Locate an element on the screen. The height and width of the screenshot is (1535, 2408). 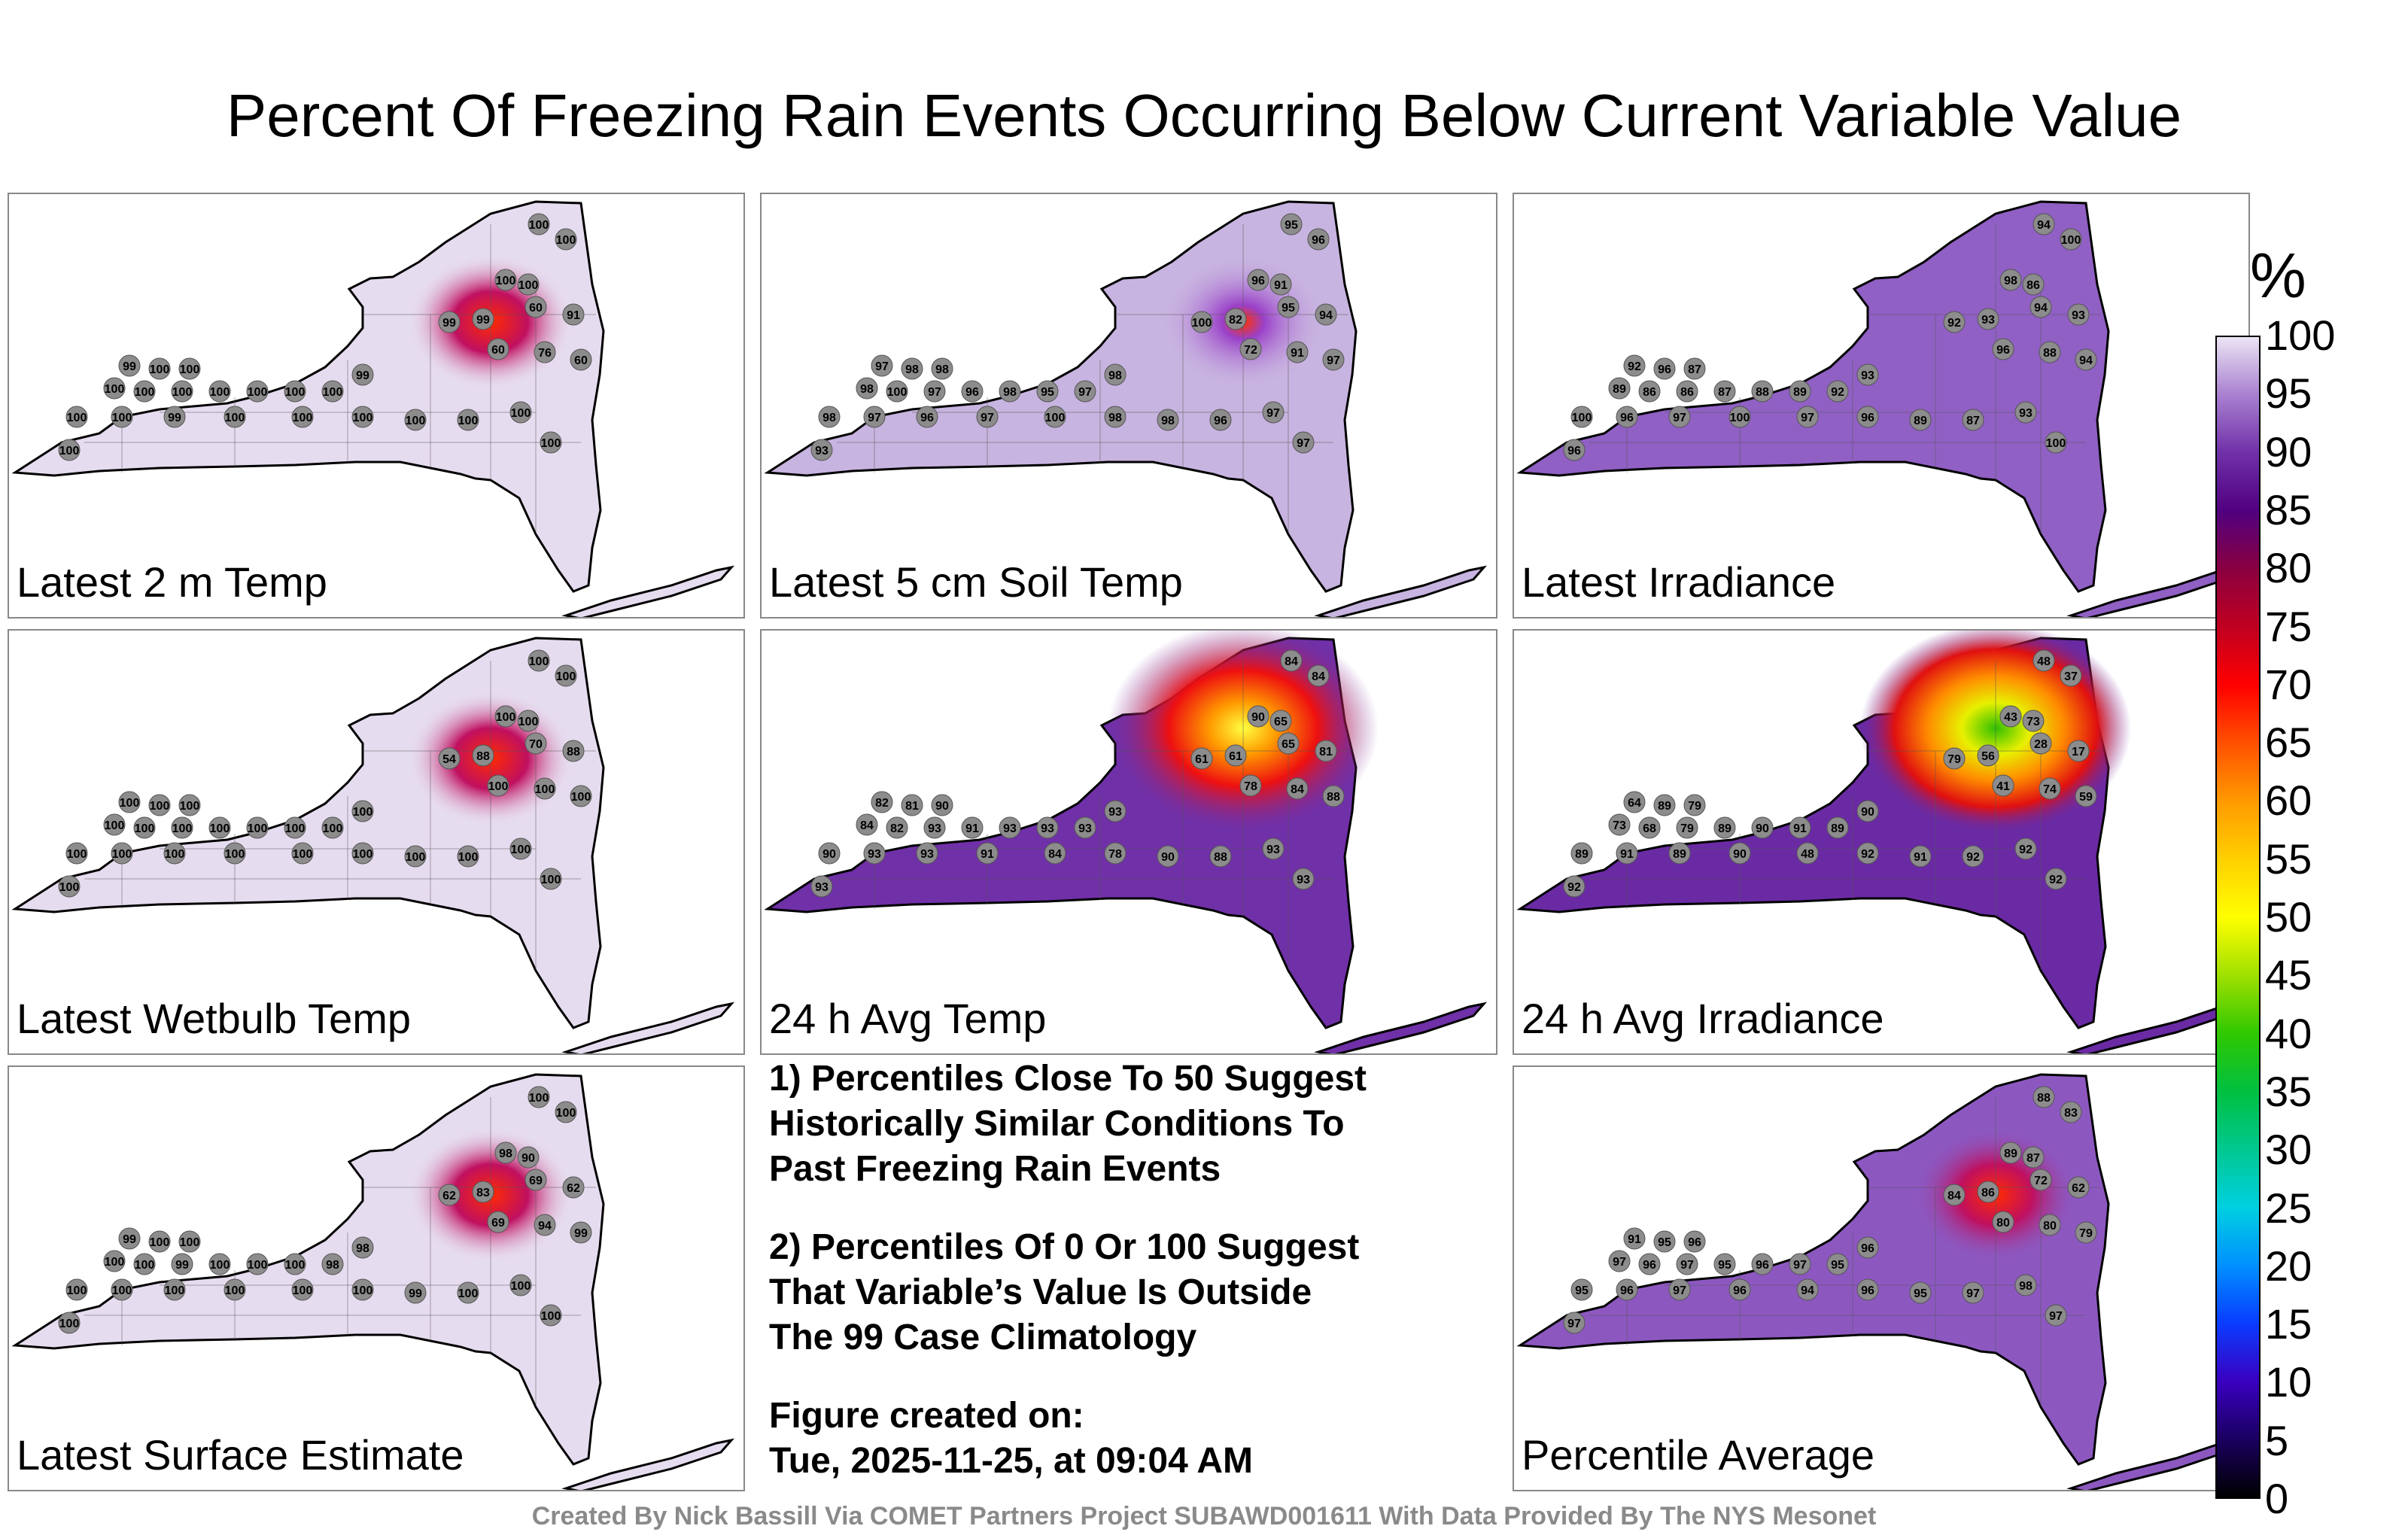
station-value: 73 is located at coordinates (2033, 721).